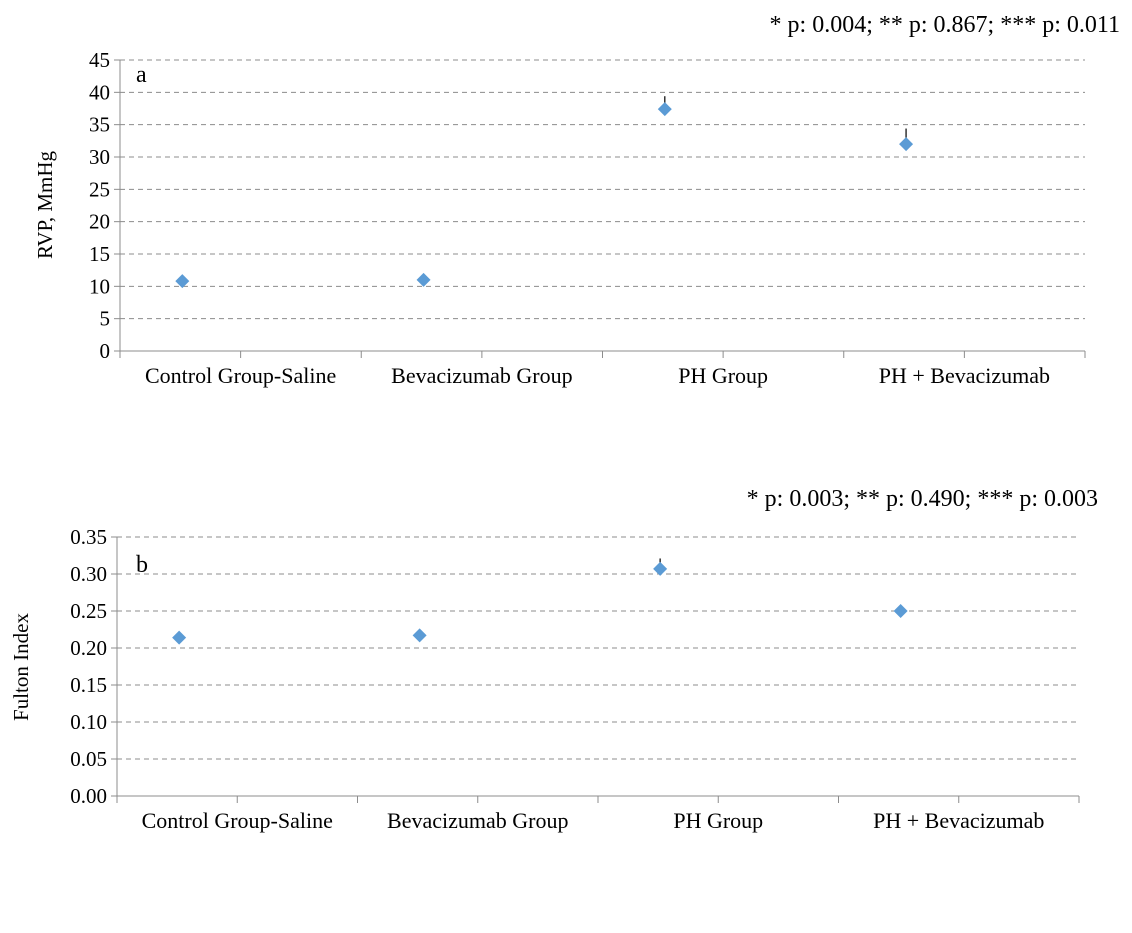  What do you see at coordinates (958, 820) in the screenshot?
I see `chart-b-category-label: PH + Bevacizumab` at bounding box center [958, 820].